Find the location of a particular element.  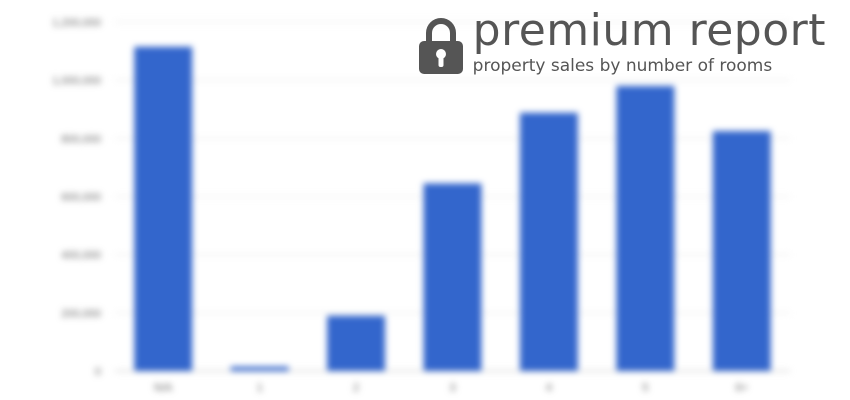

x-tick-label: 6+ is located at coordinates (742, 388).